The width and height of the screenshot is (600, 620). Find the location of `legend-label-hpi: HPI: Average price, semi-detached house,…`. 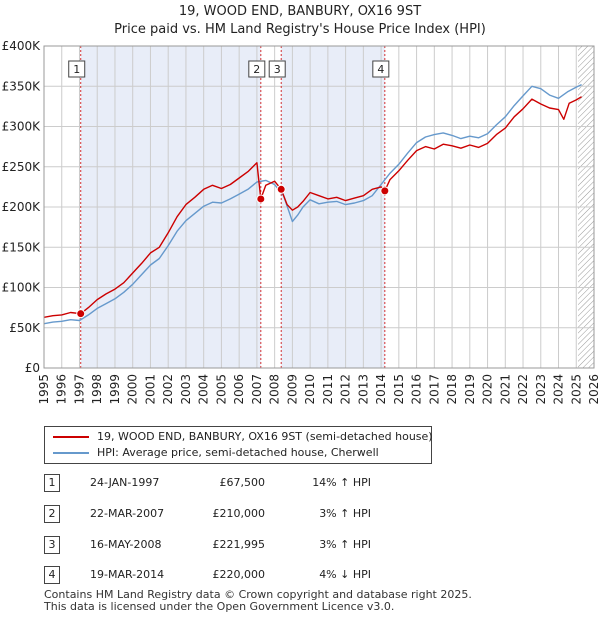

legend-label-hpi: HPI: Average price, semi-detached house,… is located at coordinates (238, 452).